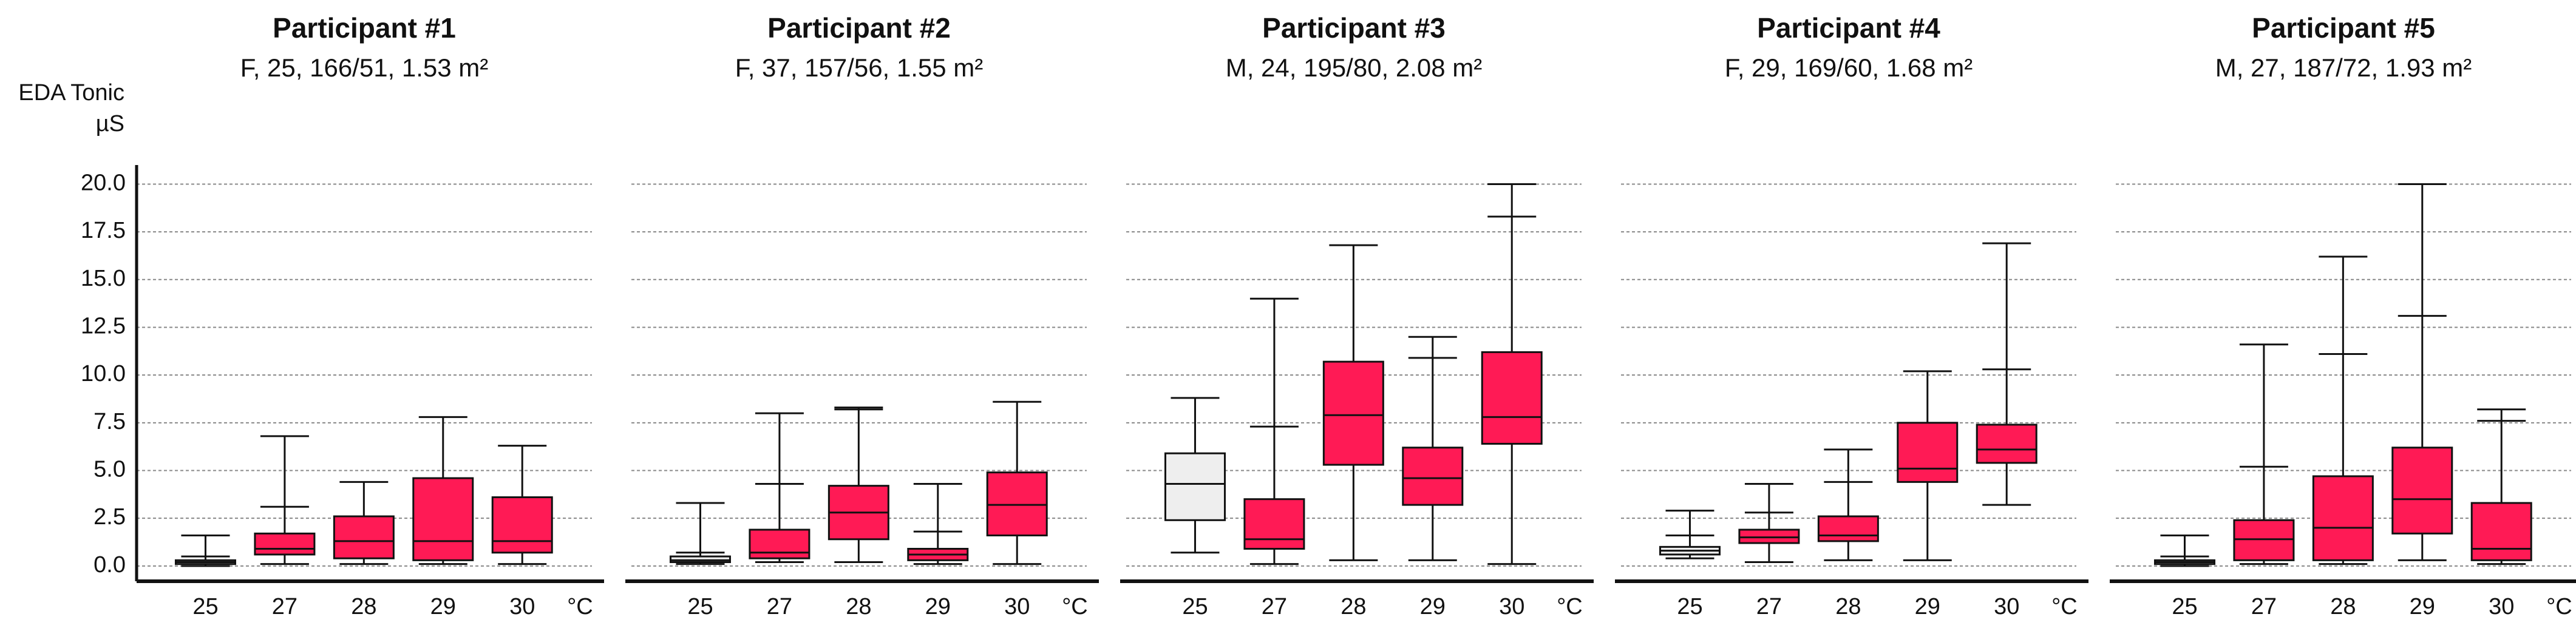  What do you see at coordinates (110, 124) in the screenshot?
I see `y-axis-unit: µS` at bounding box center [110, 124].